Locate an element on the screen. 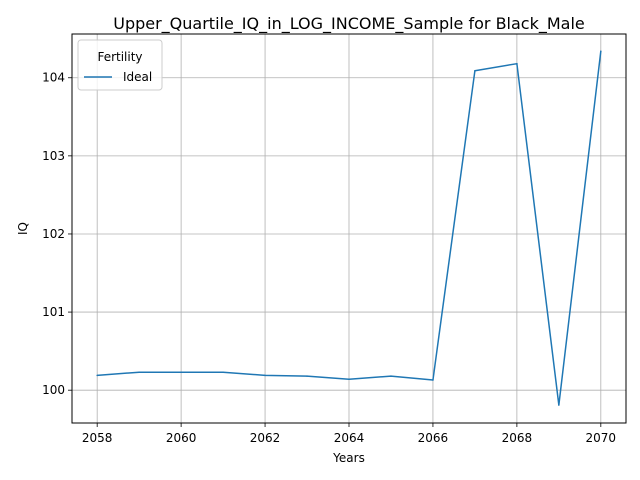  y-tick-label: 100 is located at coordinates (53, 390).